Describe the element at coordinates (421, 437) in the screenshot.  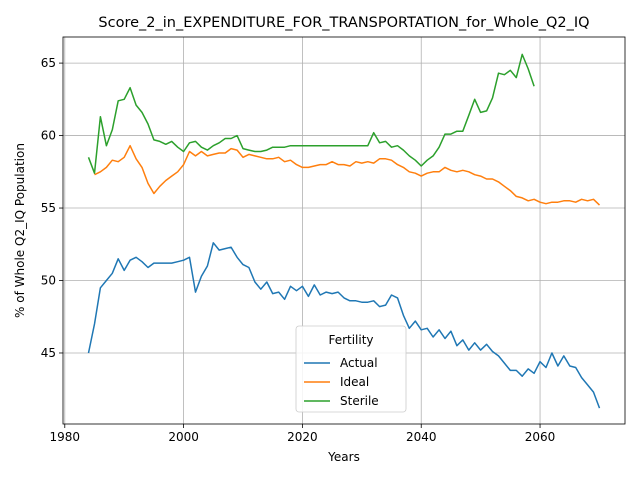
I see `x-tick-label: 2040` at that location.